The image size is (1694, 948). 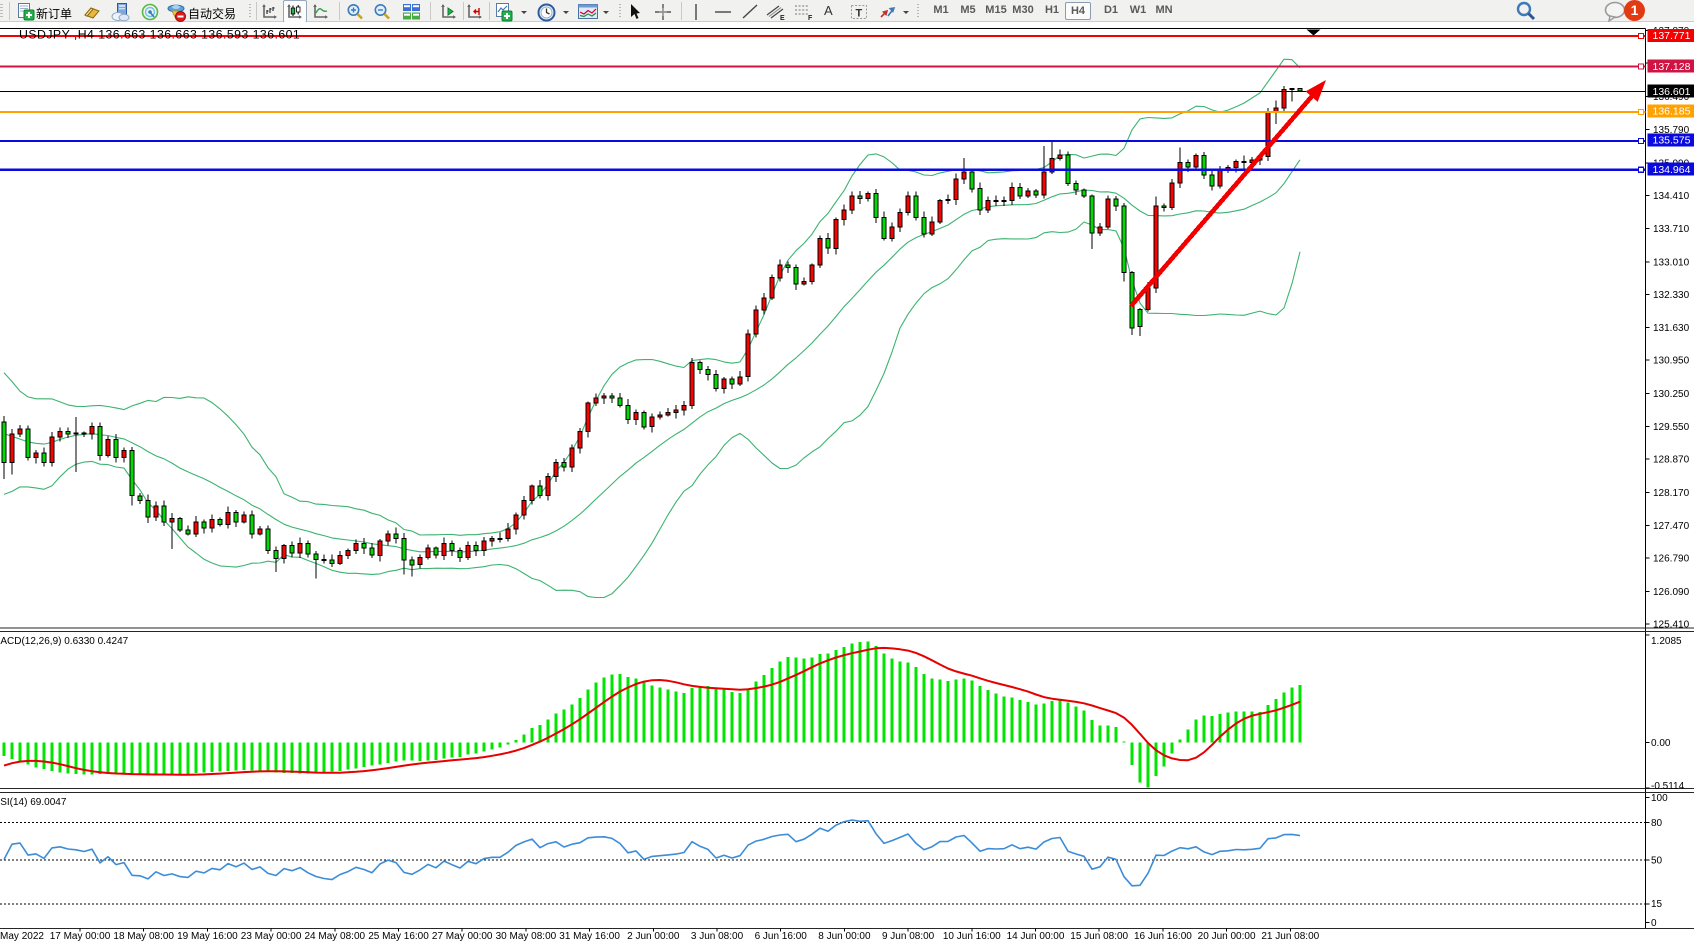 I want to click on svg-text: 128.170, so click(x=1671, y=493).